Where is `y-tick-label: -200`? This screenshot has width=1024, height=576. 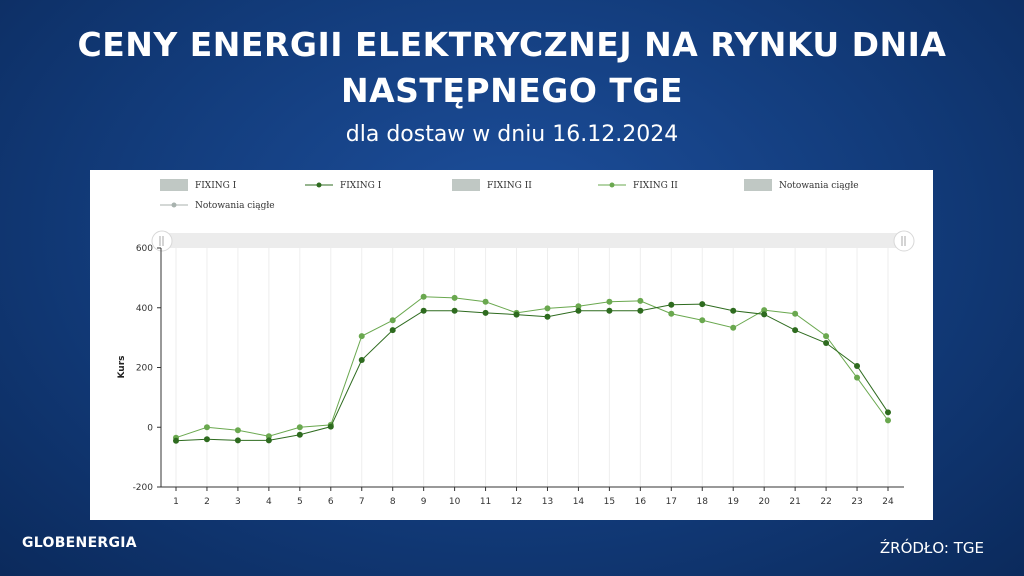 y-tick-label: -200 is located at coordinates (143, 488).